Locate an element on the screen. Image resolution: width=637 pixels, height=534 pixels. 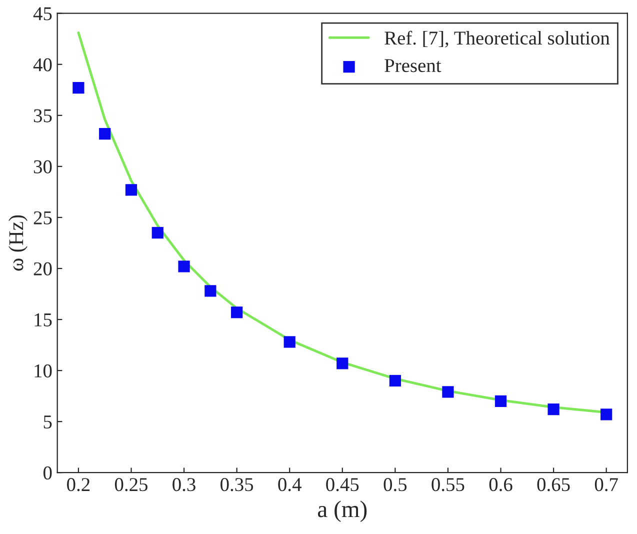
y-tick-label: 30 is located at coordinates (43, 167).